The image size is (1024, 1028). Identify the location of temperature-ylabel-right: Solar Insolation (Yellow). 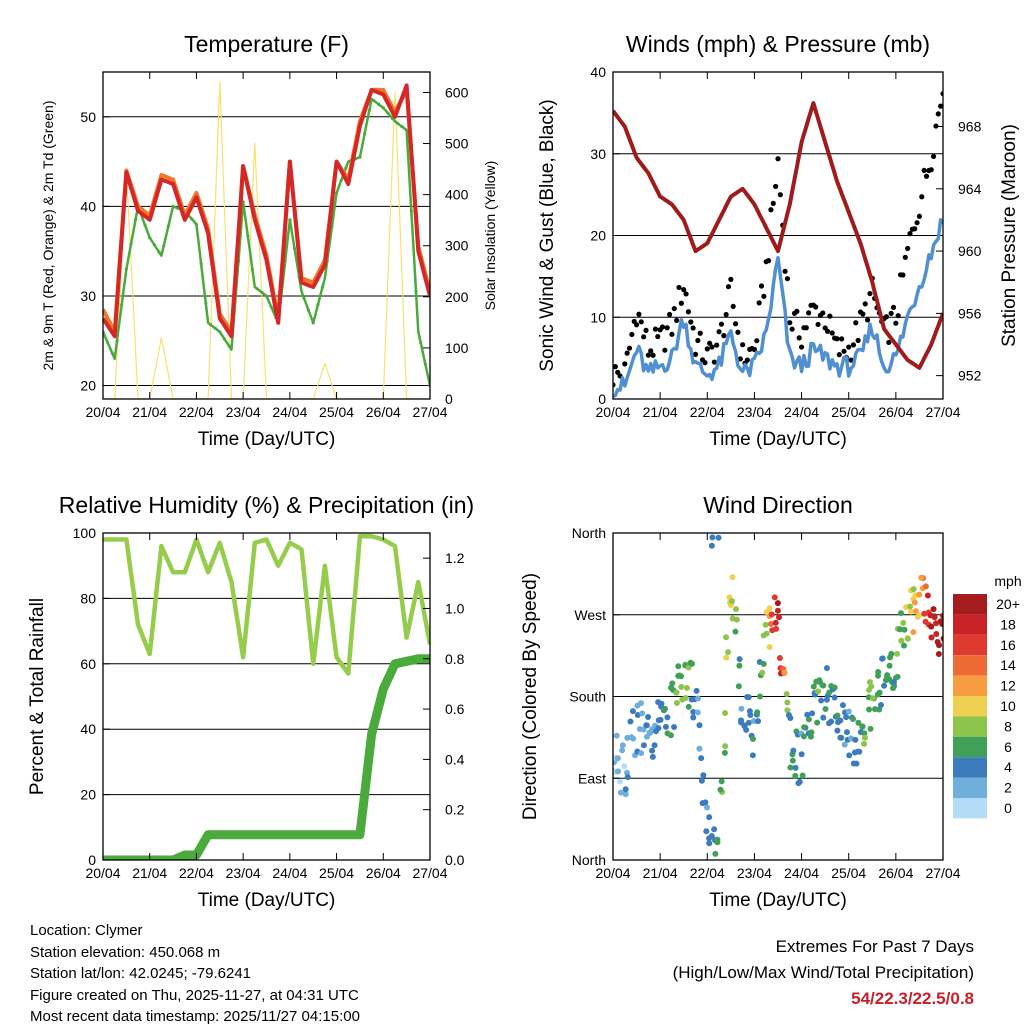
(490, 236).